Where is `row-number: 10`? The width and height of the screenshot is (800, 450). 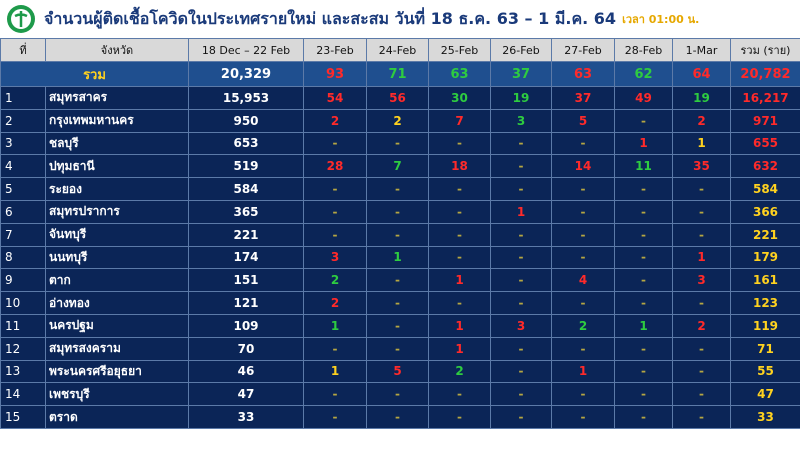 row-number: 10 is located at coordinates (23, 303).